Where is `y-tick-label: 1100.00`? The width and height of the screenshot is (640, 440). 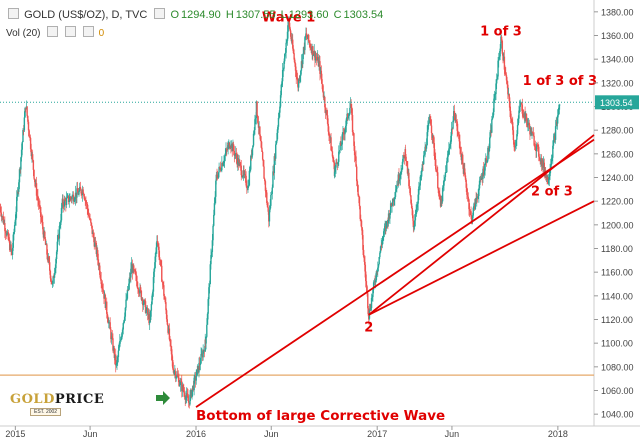
y-tick-label: 1100.00 is located at coordinates (617, 344).